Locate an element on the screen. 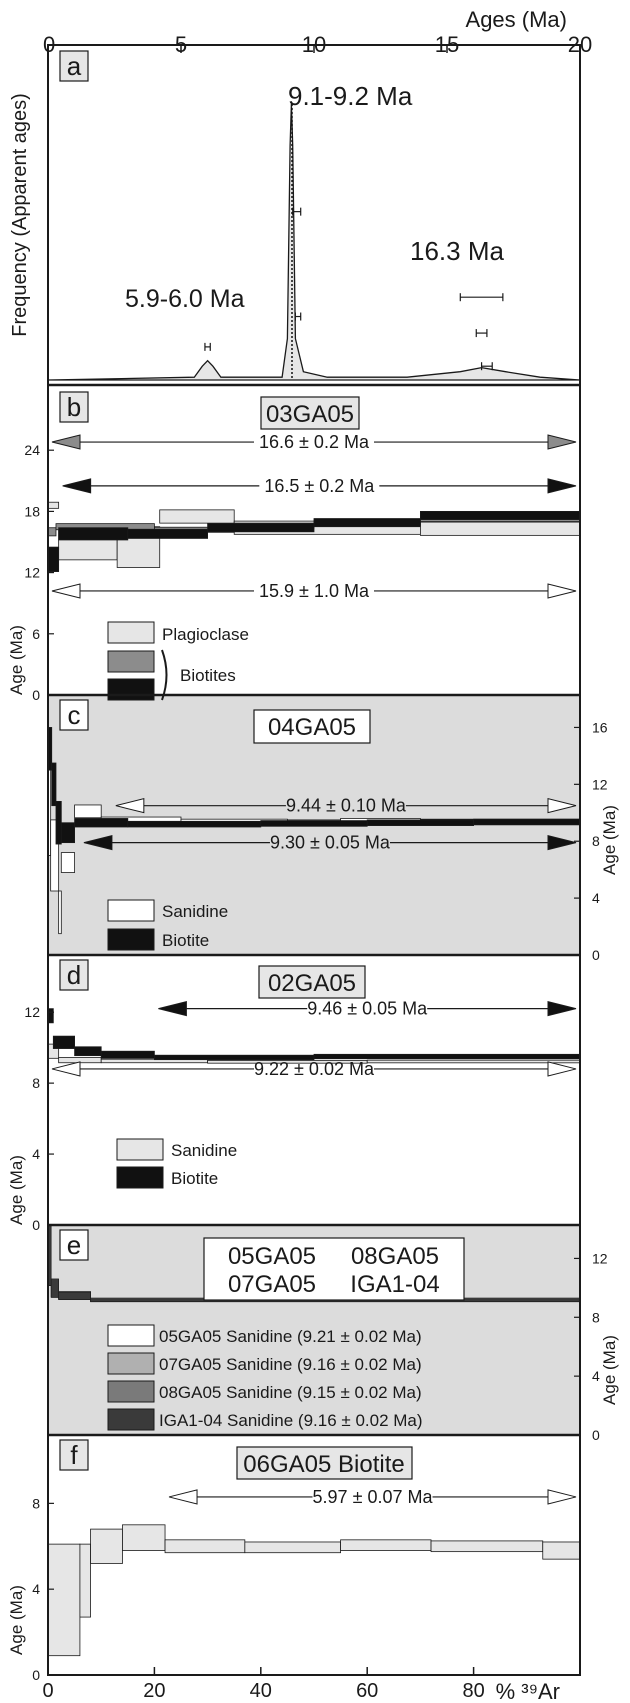 The height and width of the screenshot is (1703, 630). legend-swatch-sanidine-c is located at coordinates (131, 910).